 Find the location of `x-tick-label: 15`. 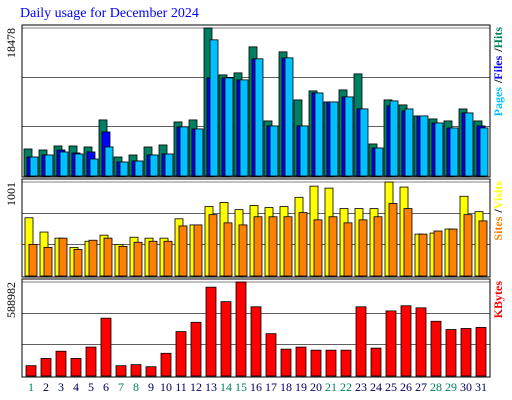

x-tick-label: 15 is located at coordinates (241, 387).